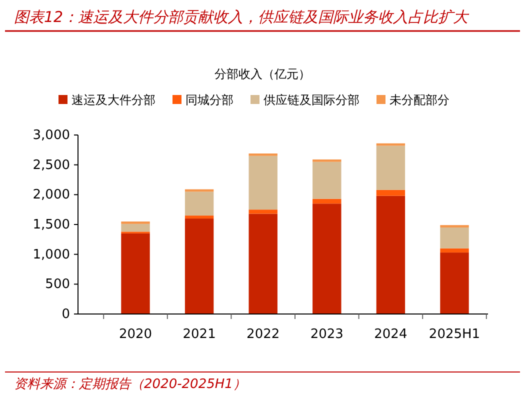  What do you see at coordinates (51, 195) in the screenshot?
I see `y-tick-label: 2,000` at bounding box center [51, 195].